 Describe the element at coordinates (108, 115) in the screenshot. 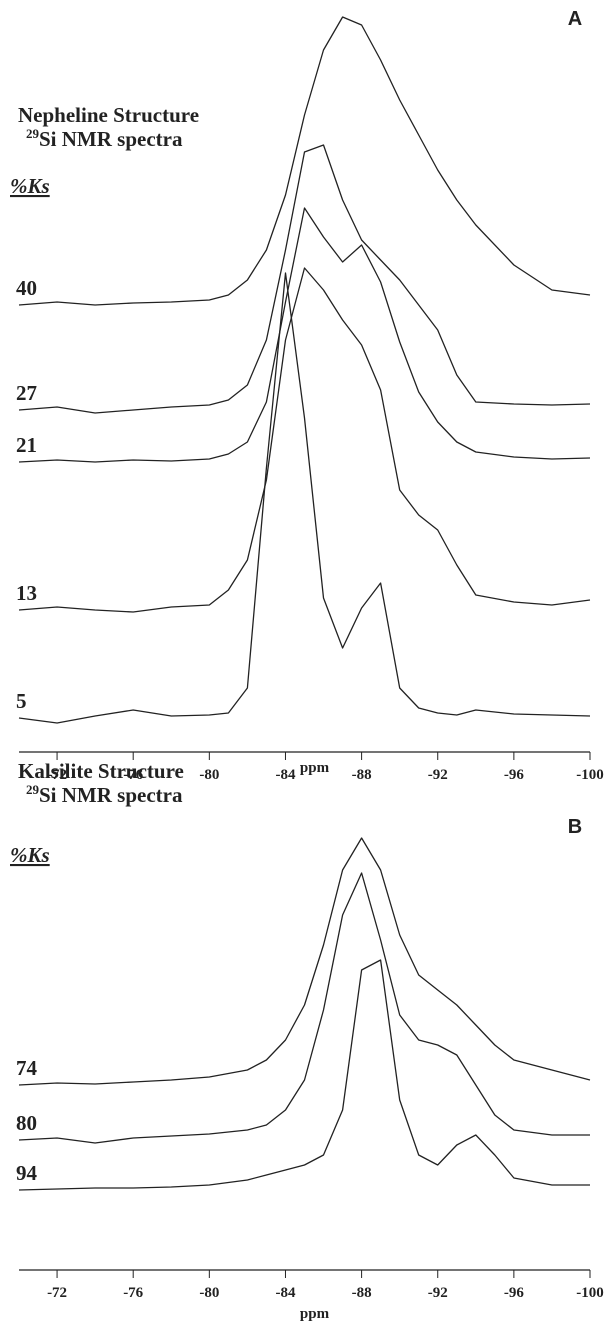

I see `chart-title: Nepheline Structure` at that location.